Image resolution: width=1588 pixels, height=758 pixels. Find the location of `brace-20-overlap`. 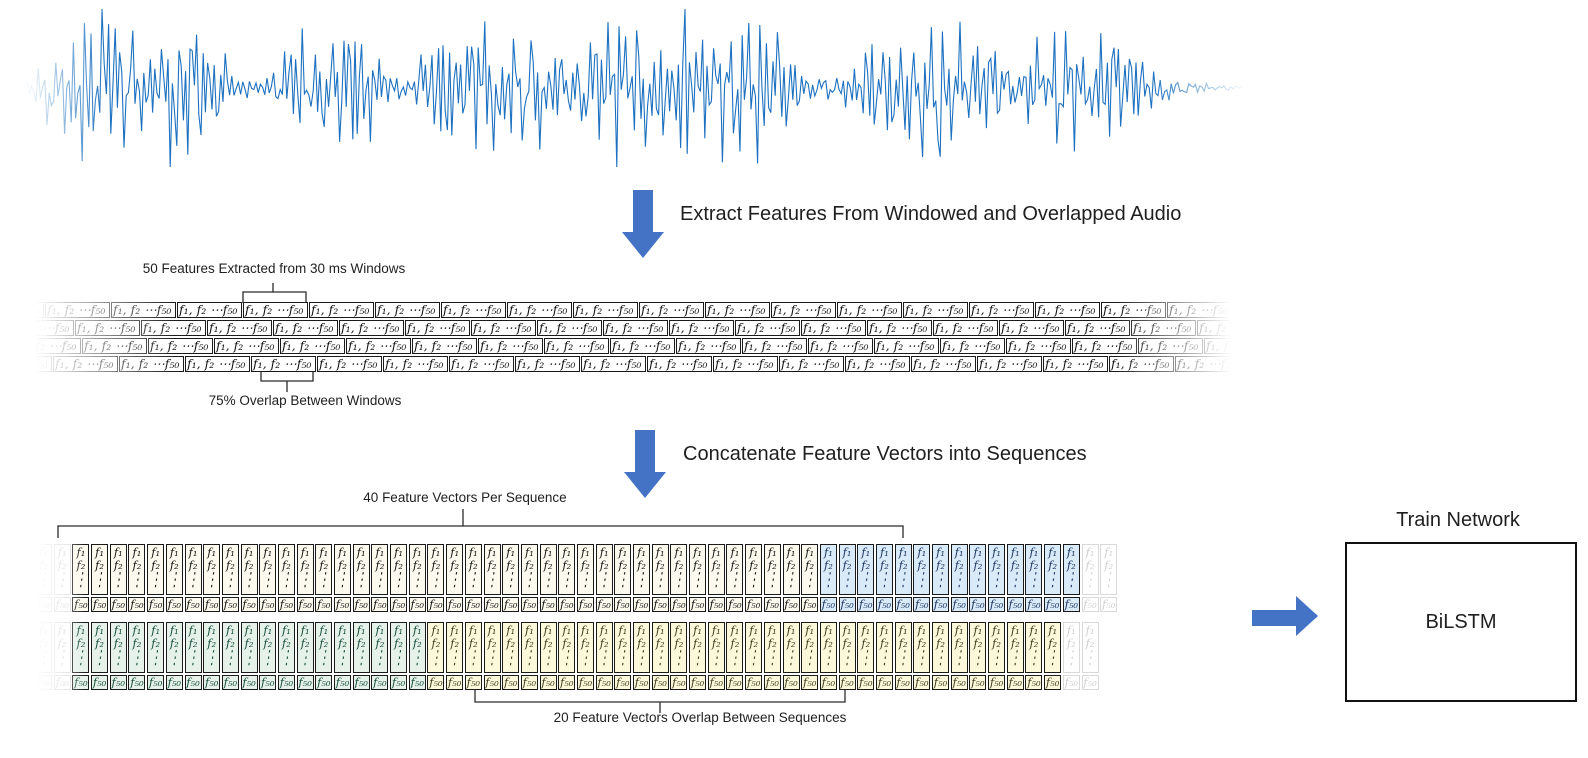

brace-20-overlap is located at coordinates (660, 701).